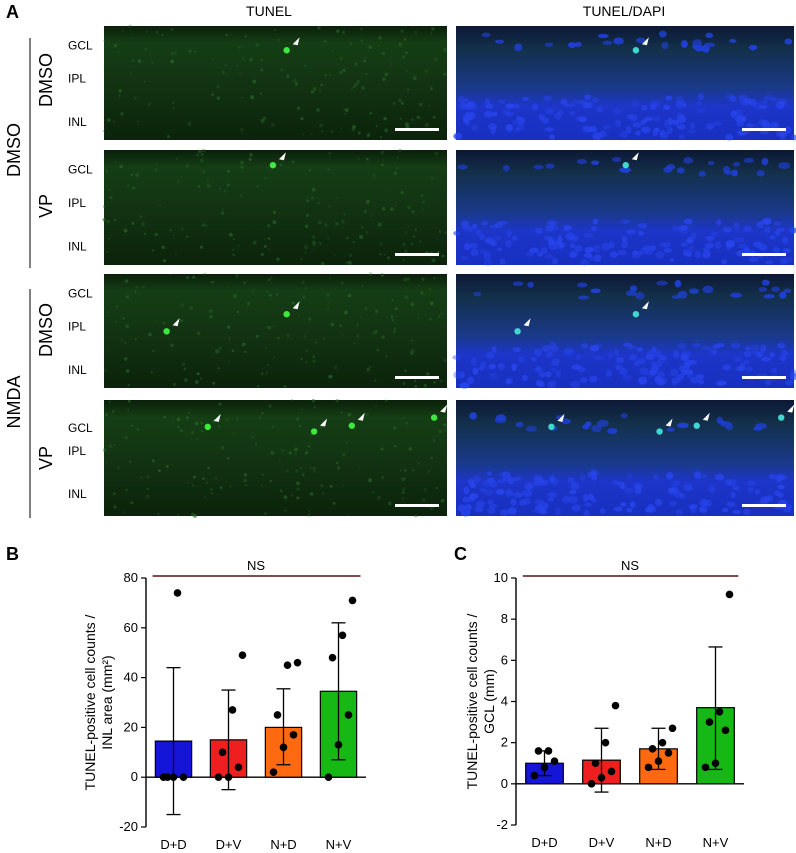  What do you see at coordinates (14, 150) in the screenshot?
I see `group-label-dmso: DMSO` at bounding box center [14, 150].